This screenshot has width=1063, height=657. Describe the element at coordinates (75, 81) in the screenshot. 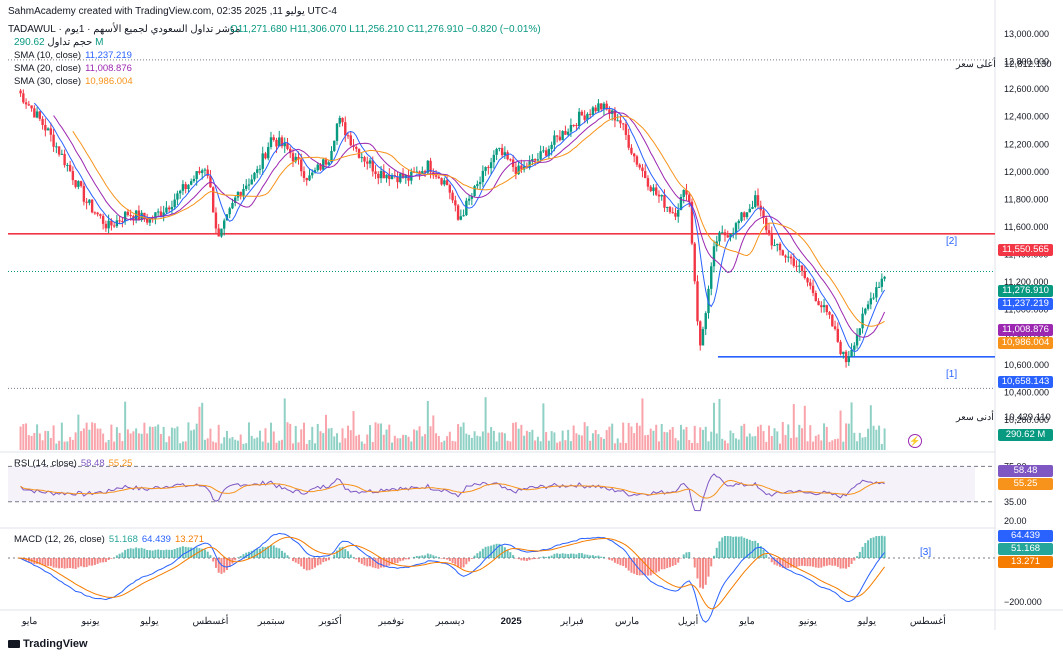

I see `sma30-legend: SMA (30, close) 10,986.004` at that location.